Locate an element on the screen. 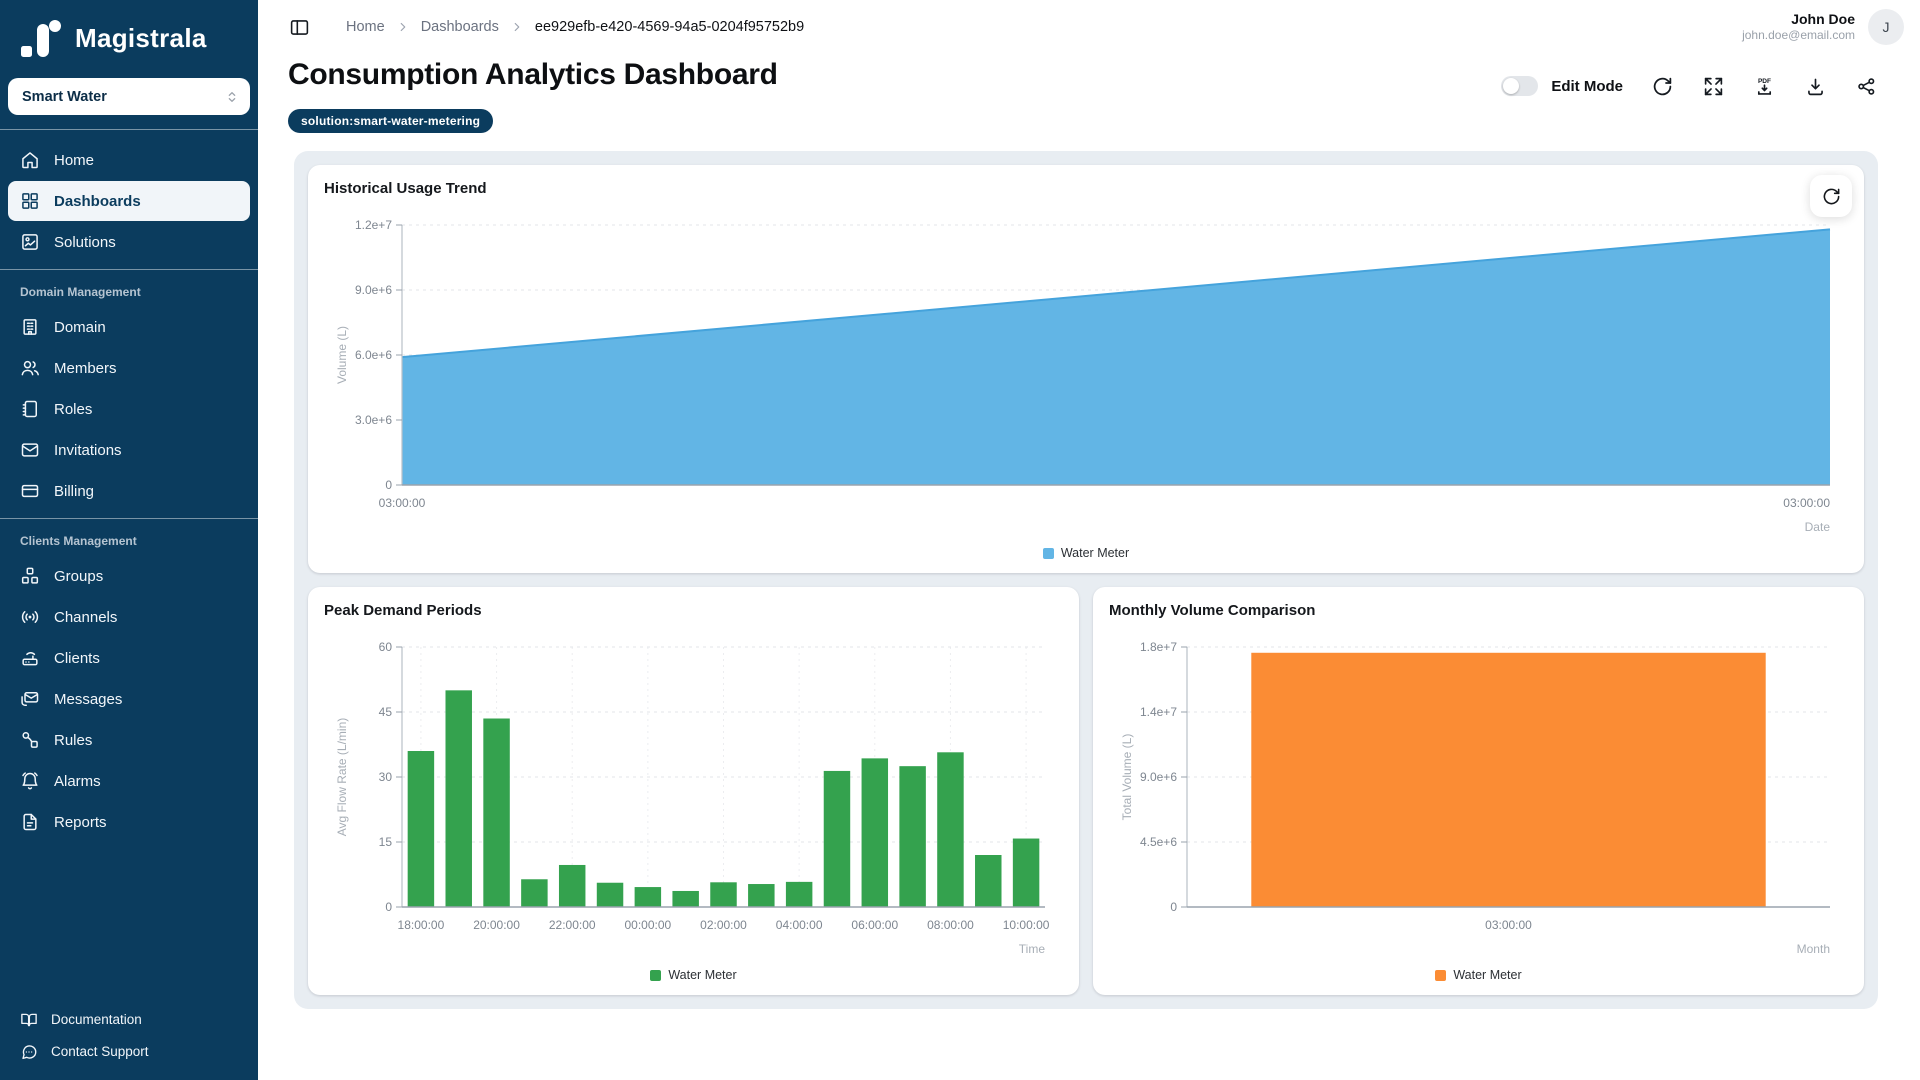 This screenshot has height=1080, width=1920. share-button is located at coordinates (1866, 86).